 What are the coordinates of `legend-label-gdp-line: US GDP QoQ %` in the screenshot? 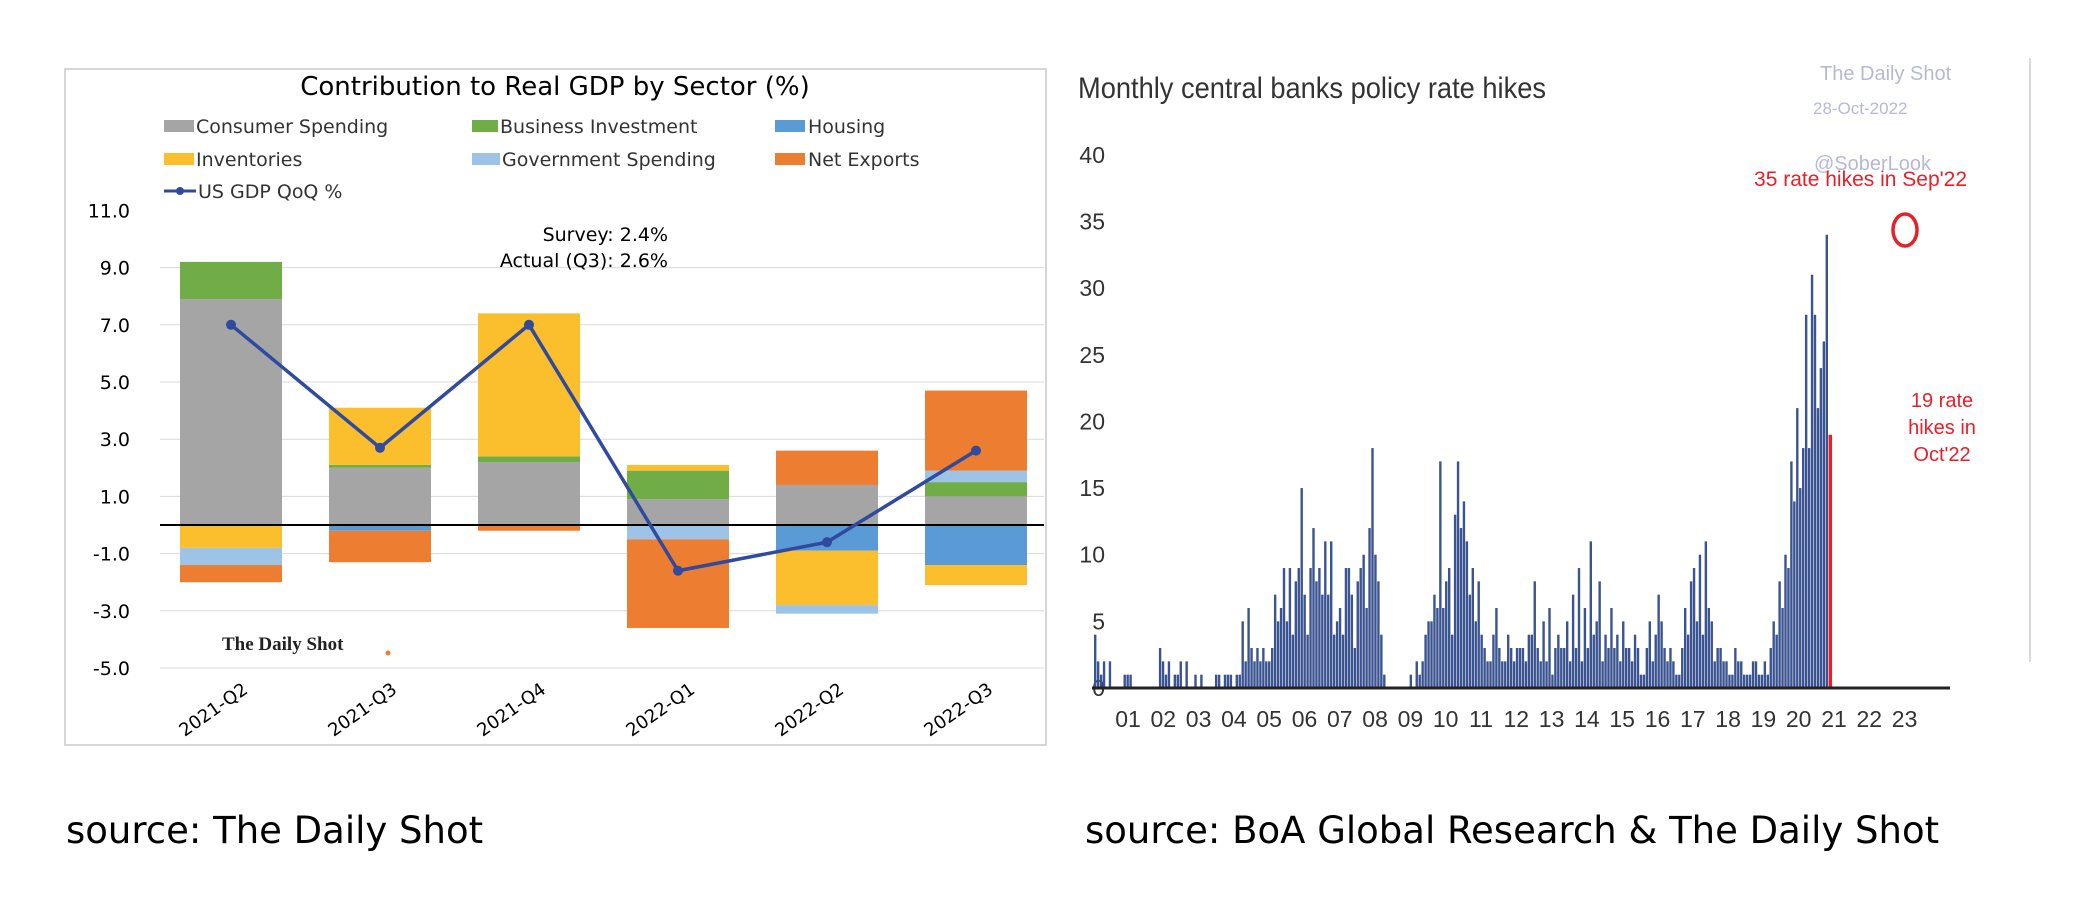 It's located at (270, 192).